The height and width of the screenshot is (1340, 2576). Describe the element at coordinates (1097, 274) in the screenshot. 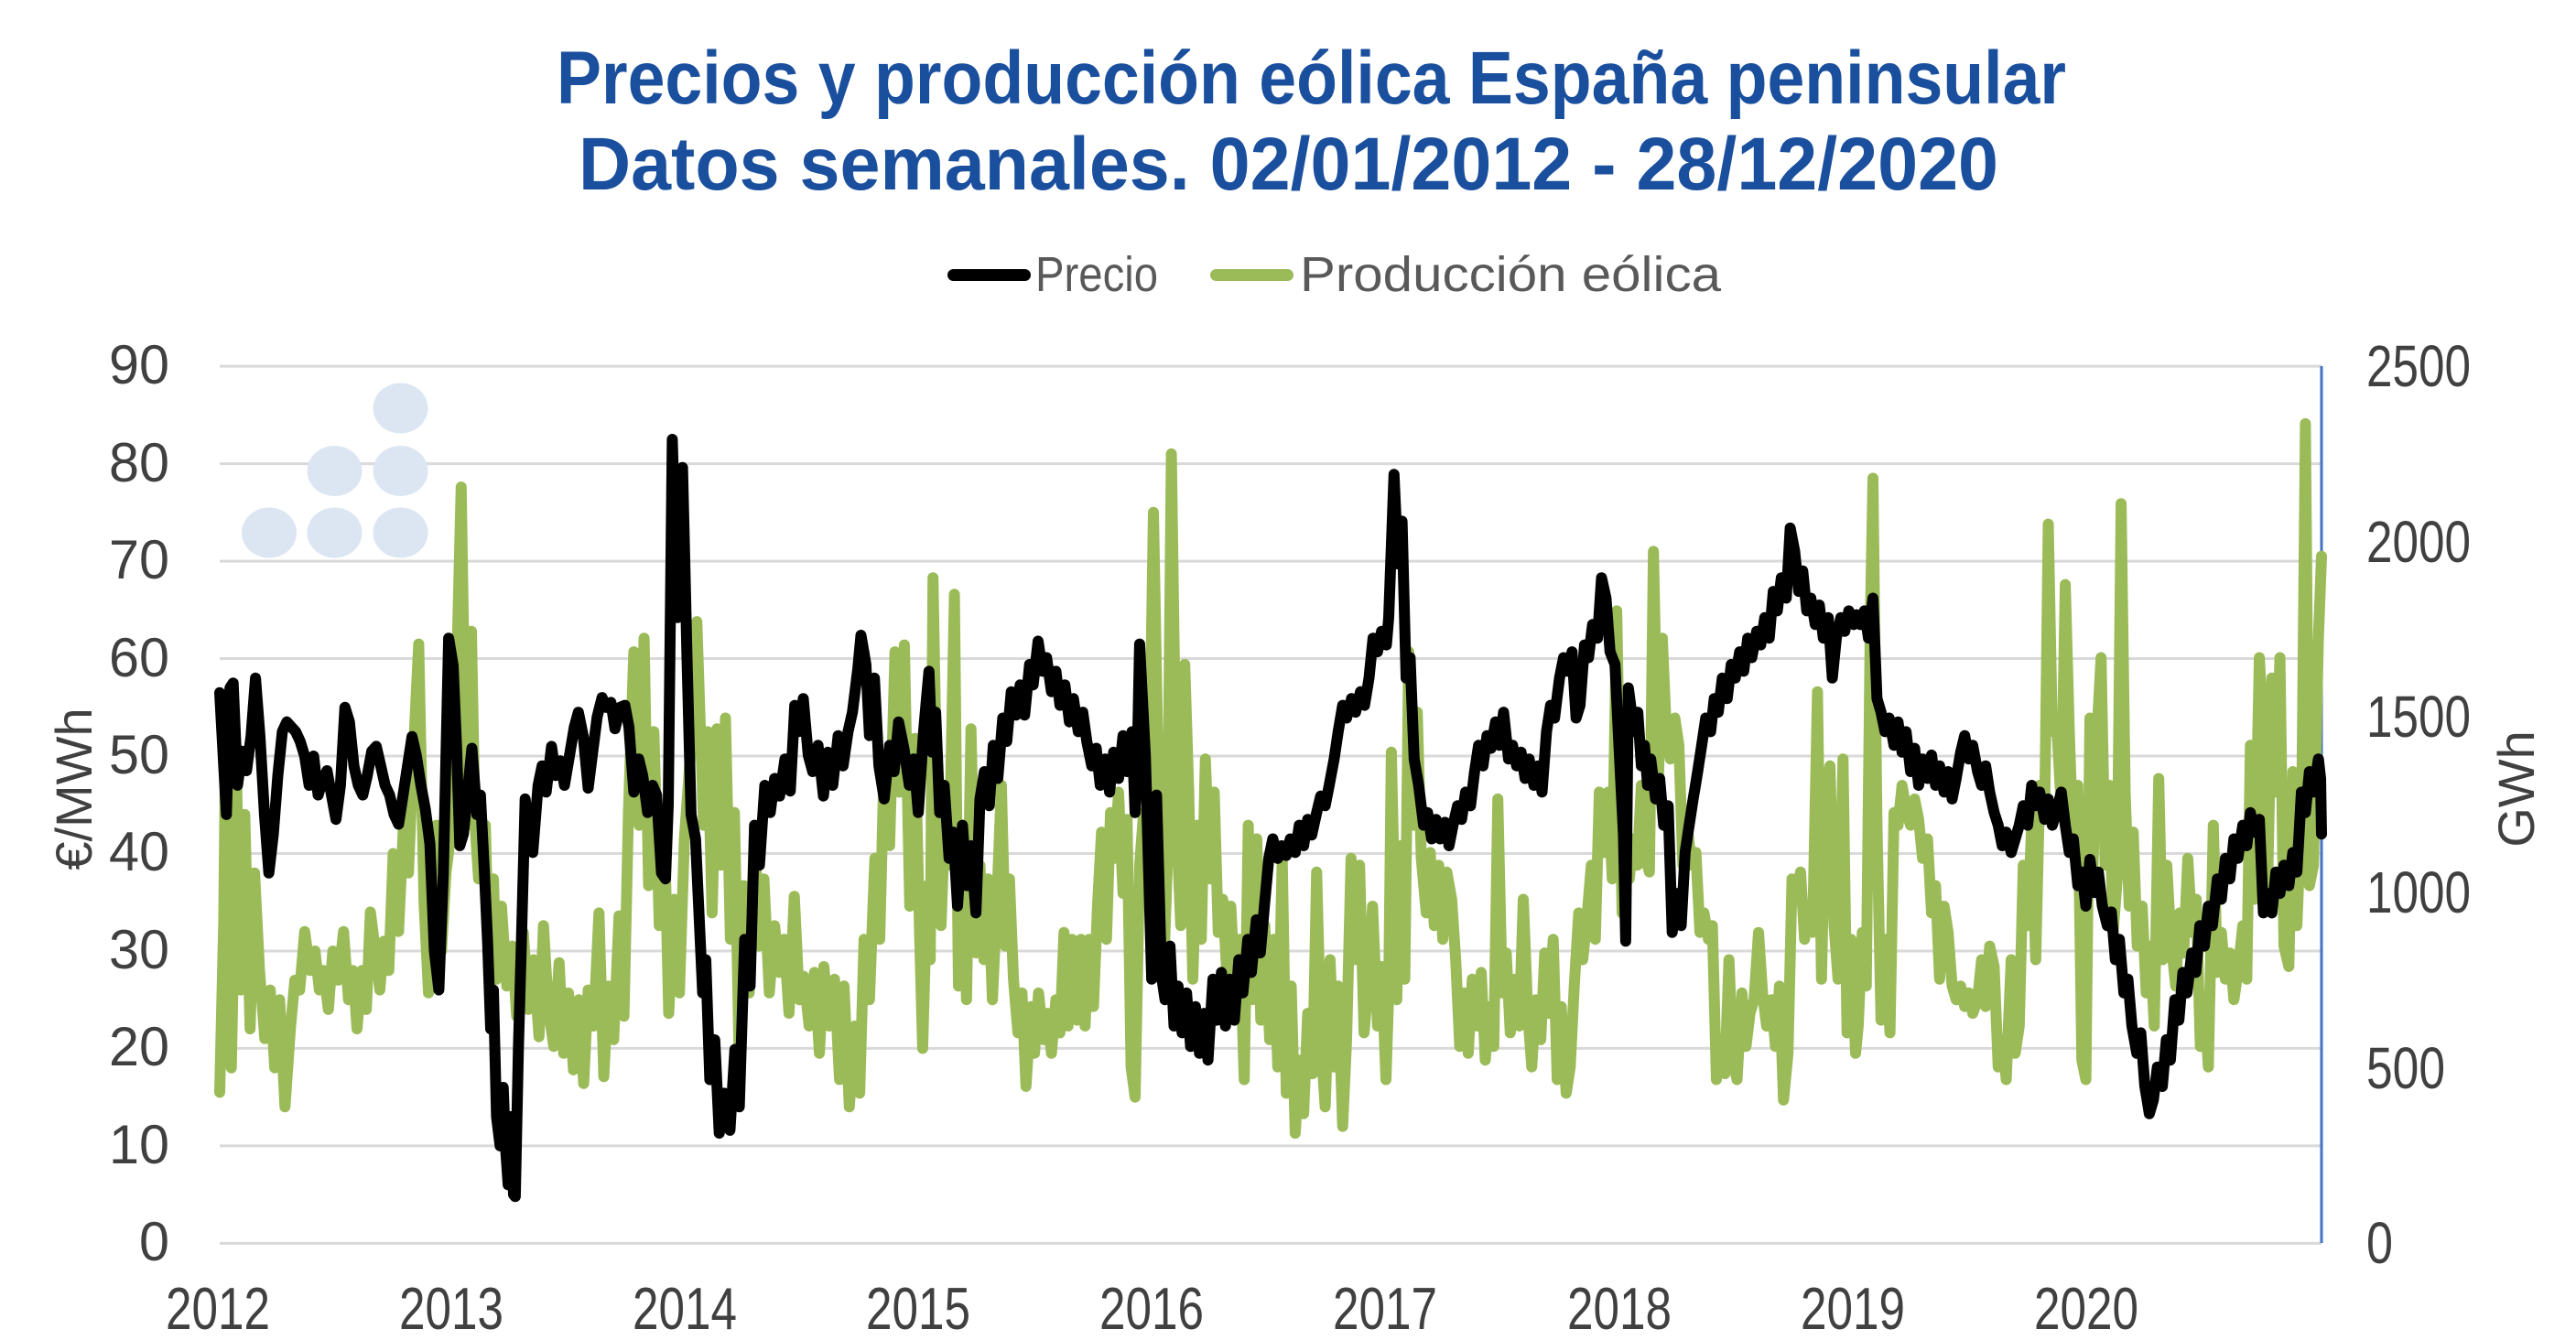

I see `svg-text: Precio` at that location.